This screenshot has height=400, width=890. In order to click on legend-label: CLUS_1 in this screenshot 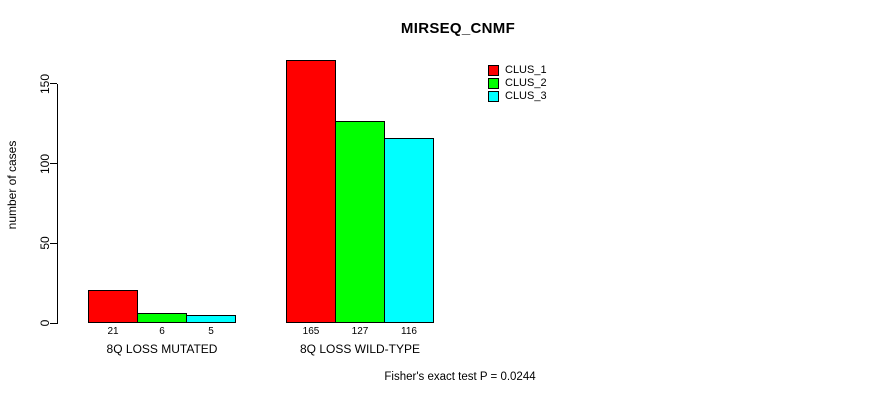, I will do `click(526, 70)`.